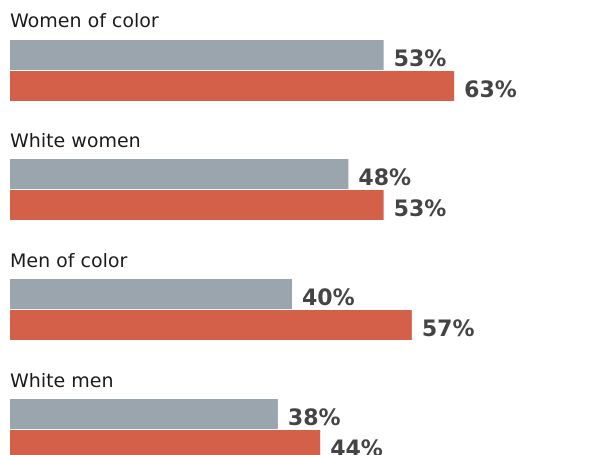 Image resolution: width=615 pixels, height=455 pixels. What do you see at coordinates (490, 90) in the screenshot?
I see `value-label: 63%` at bounding box center [490, 90].